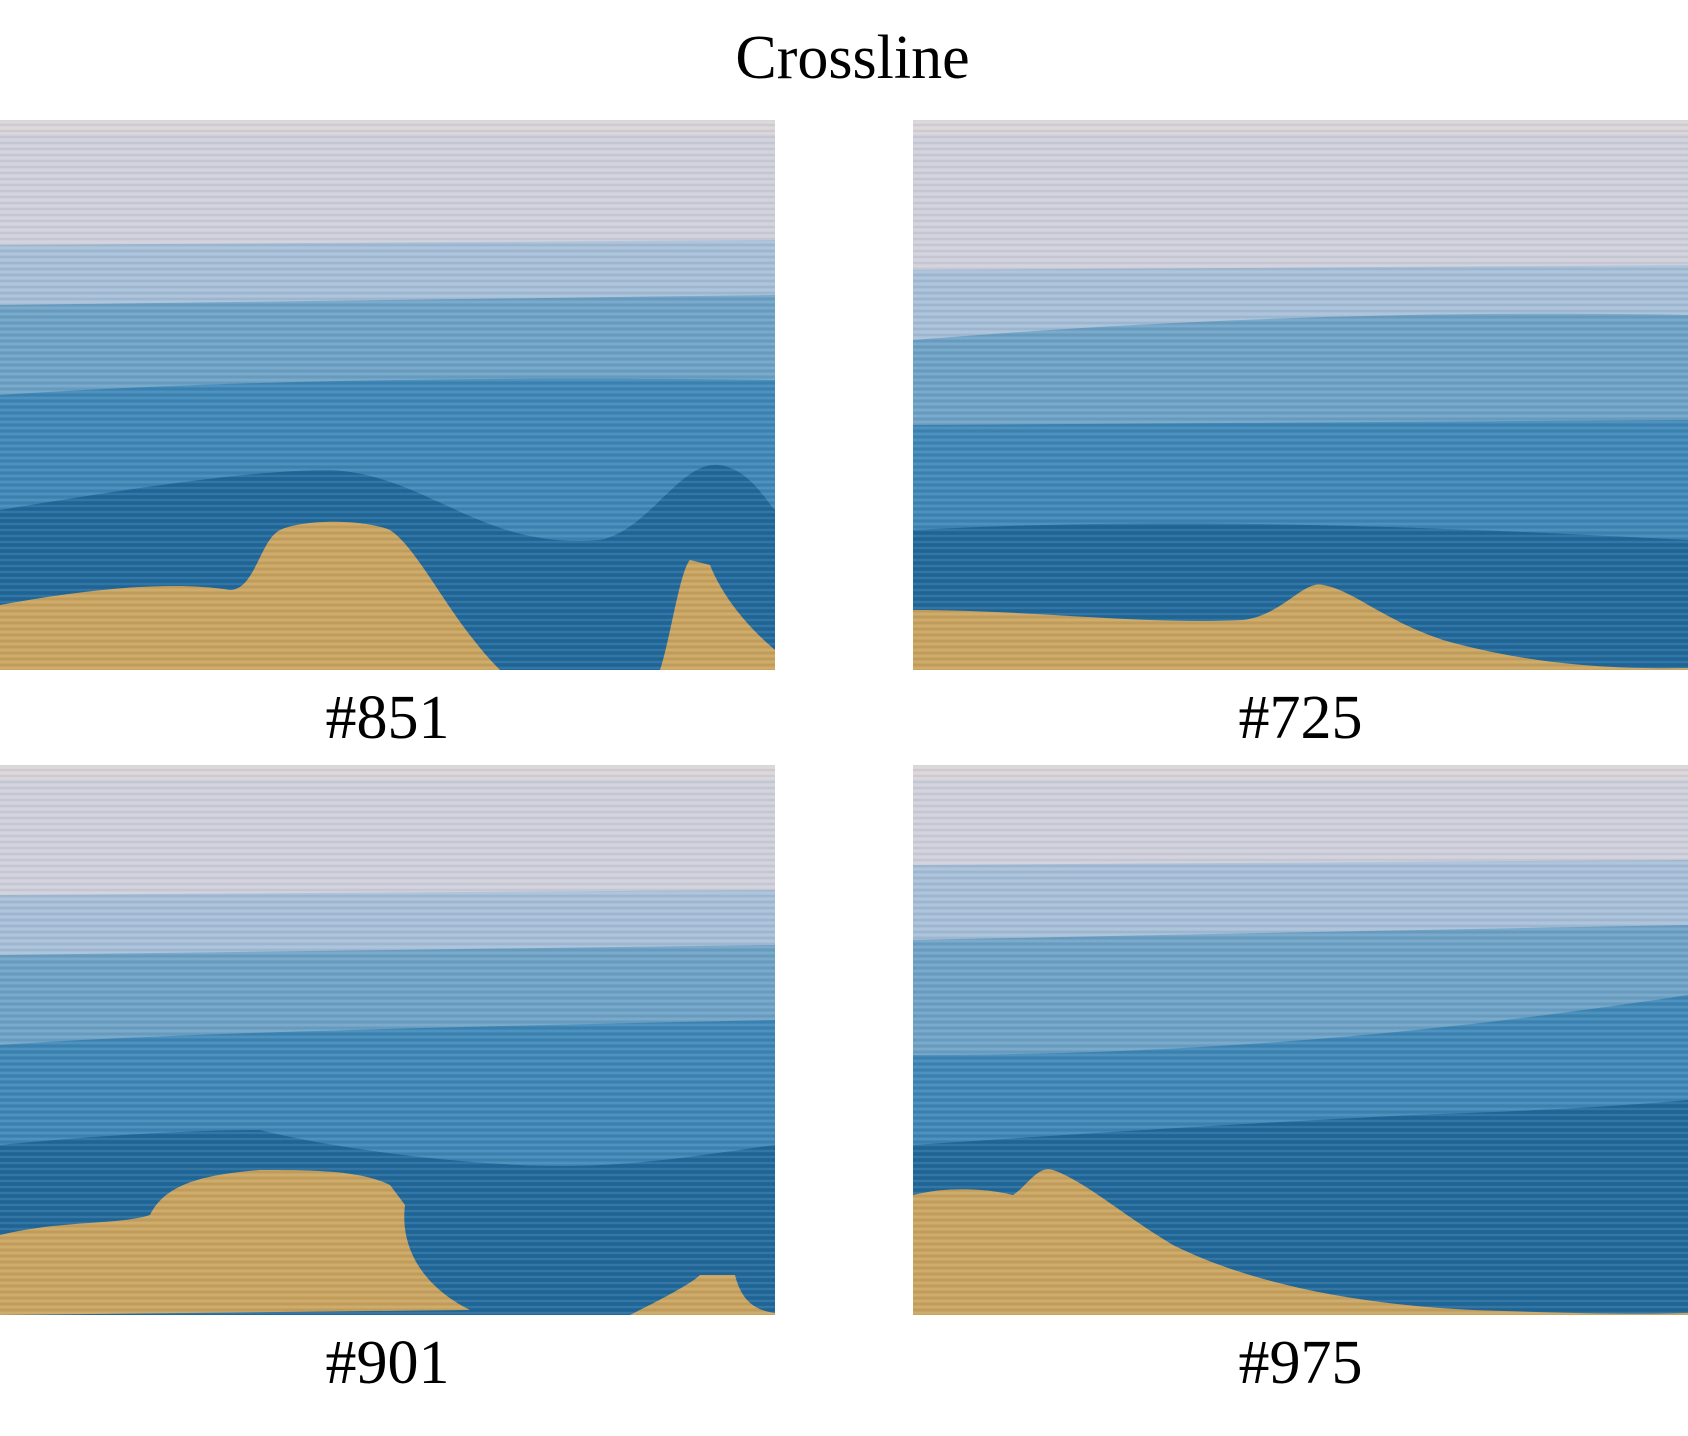 This screenshot has width=1688, height=1436. Describe the element at coordinates (852, 58) in the screenshot. I see `figure-title: Crossline` at that location.